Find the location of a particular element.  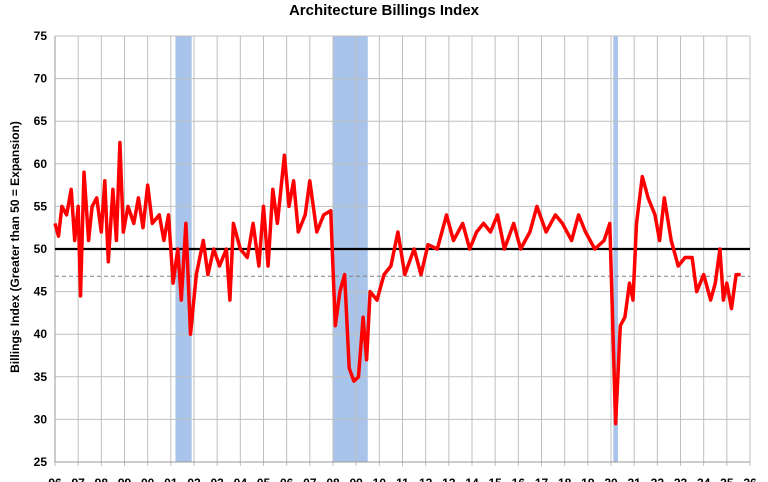

x-tick-label: 97 is located at coordinates (78, 479).